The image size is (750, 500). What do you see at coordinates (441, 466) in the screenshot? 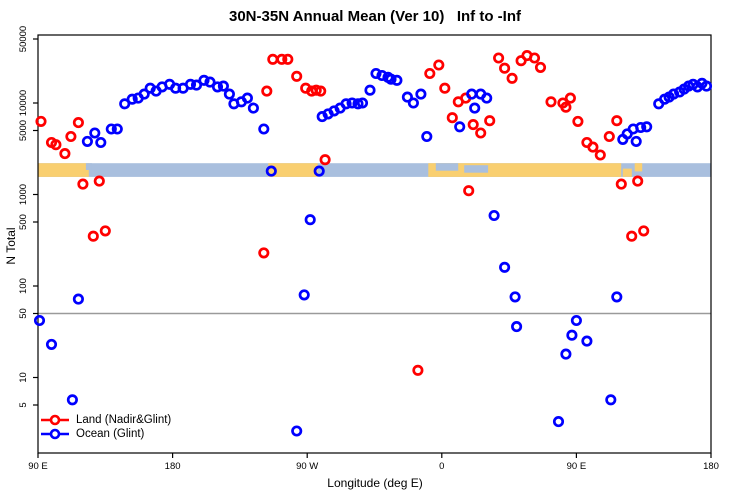
I see `x-tick-label: 0` at bounding box center [441, 466].